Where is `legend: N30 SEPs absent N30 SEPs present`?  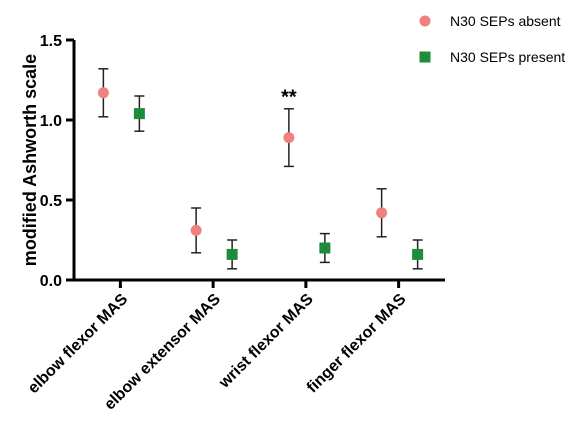 legend: N30 SEPs absent N30 SEPs present is located at coordinates (492, 39).